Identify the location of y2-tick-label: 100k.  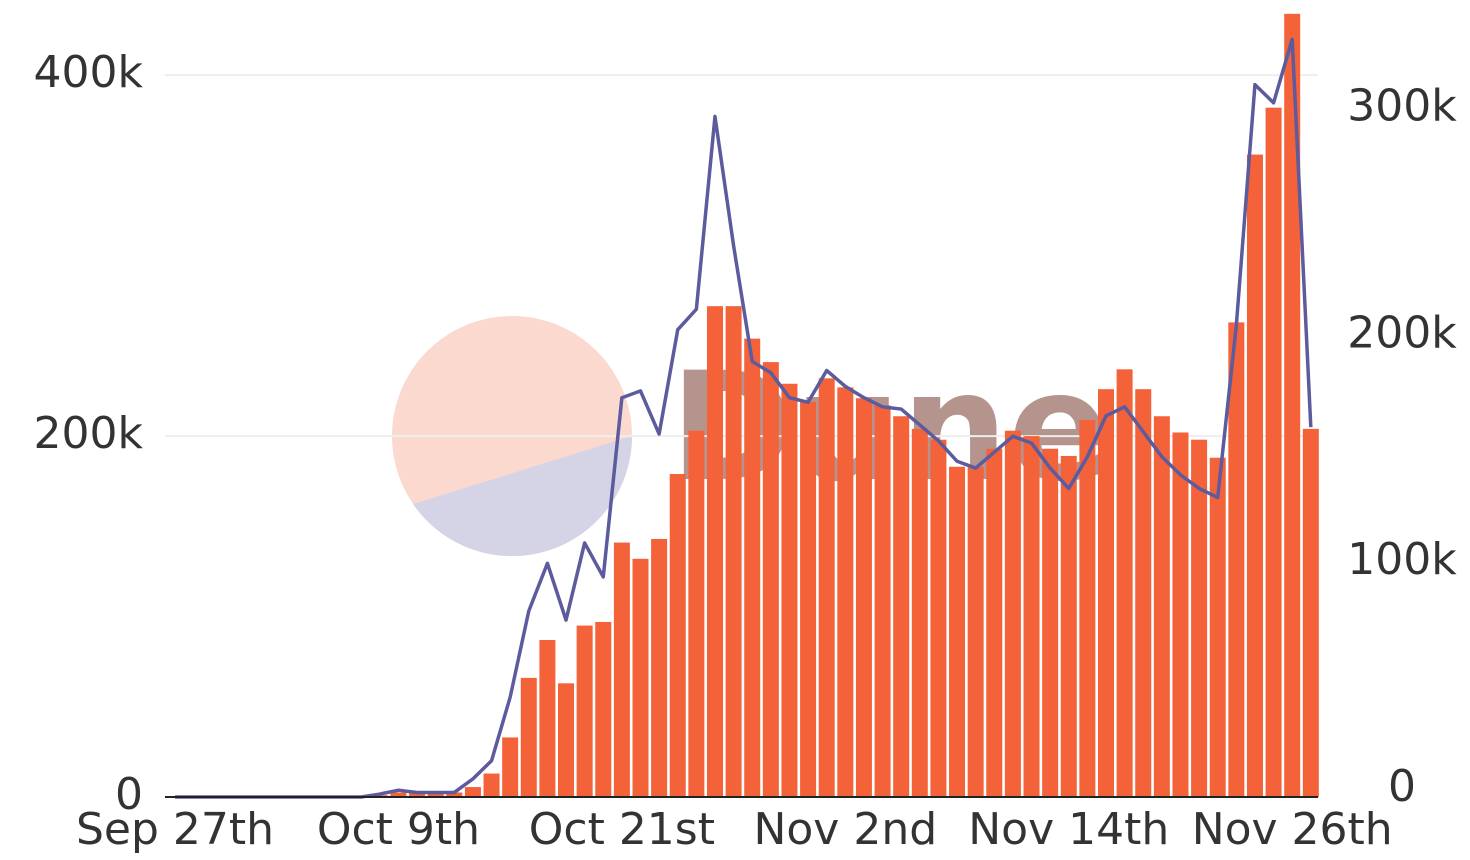
(1402, 559).